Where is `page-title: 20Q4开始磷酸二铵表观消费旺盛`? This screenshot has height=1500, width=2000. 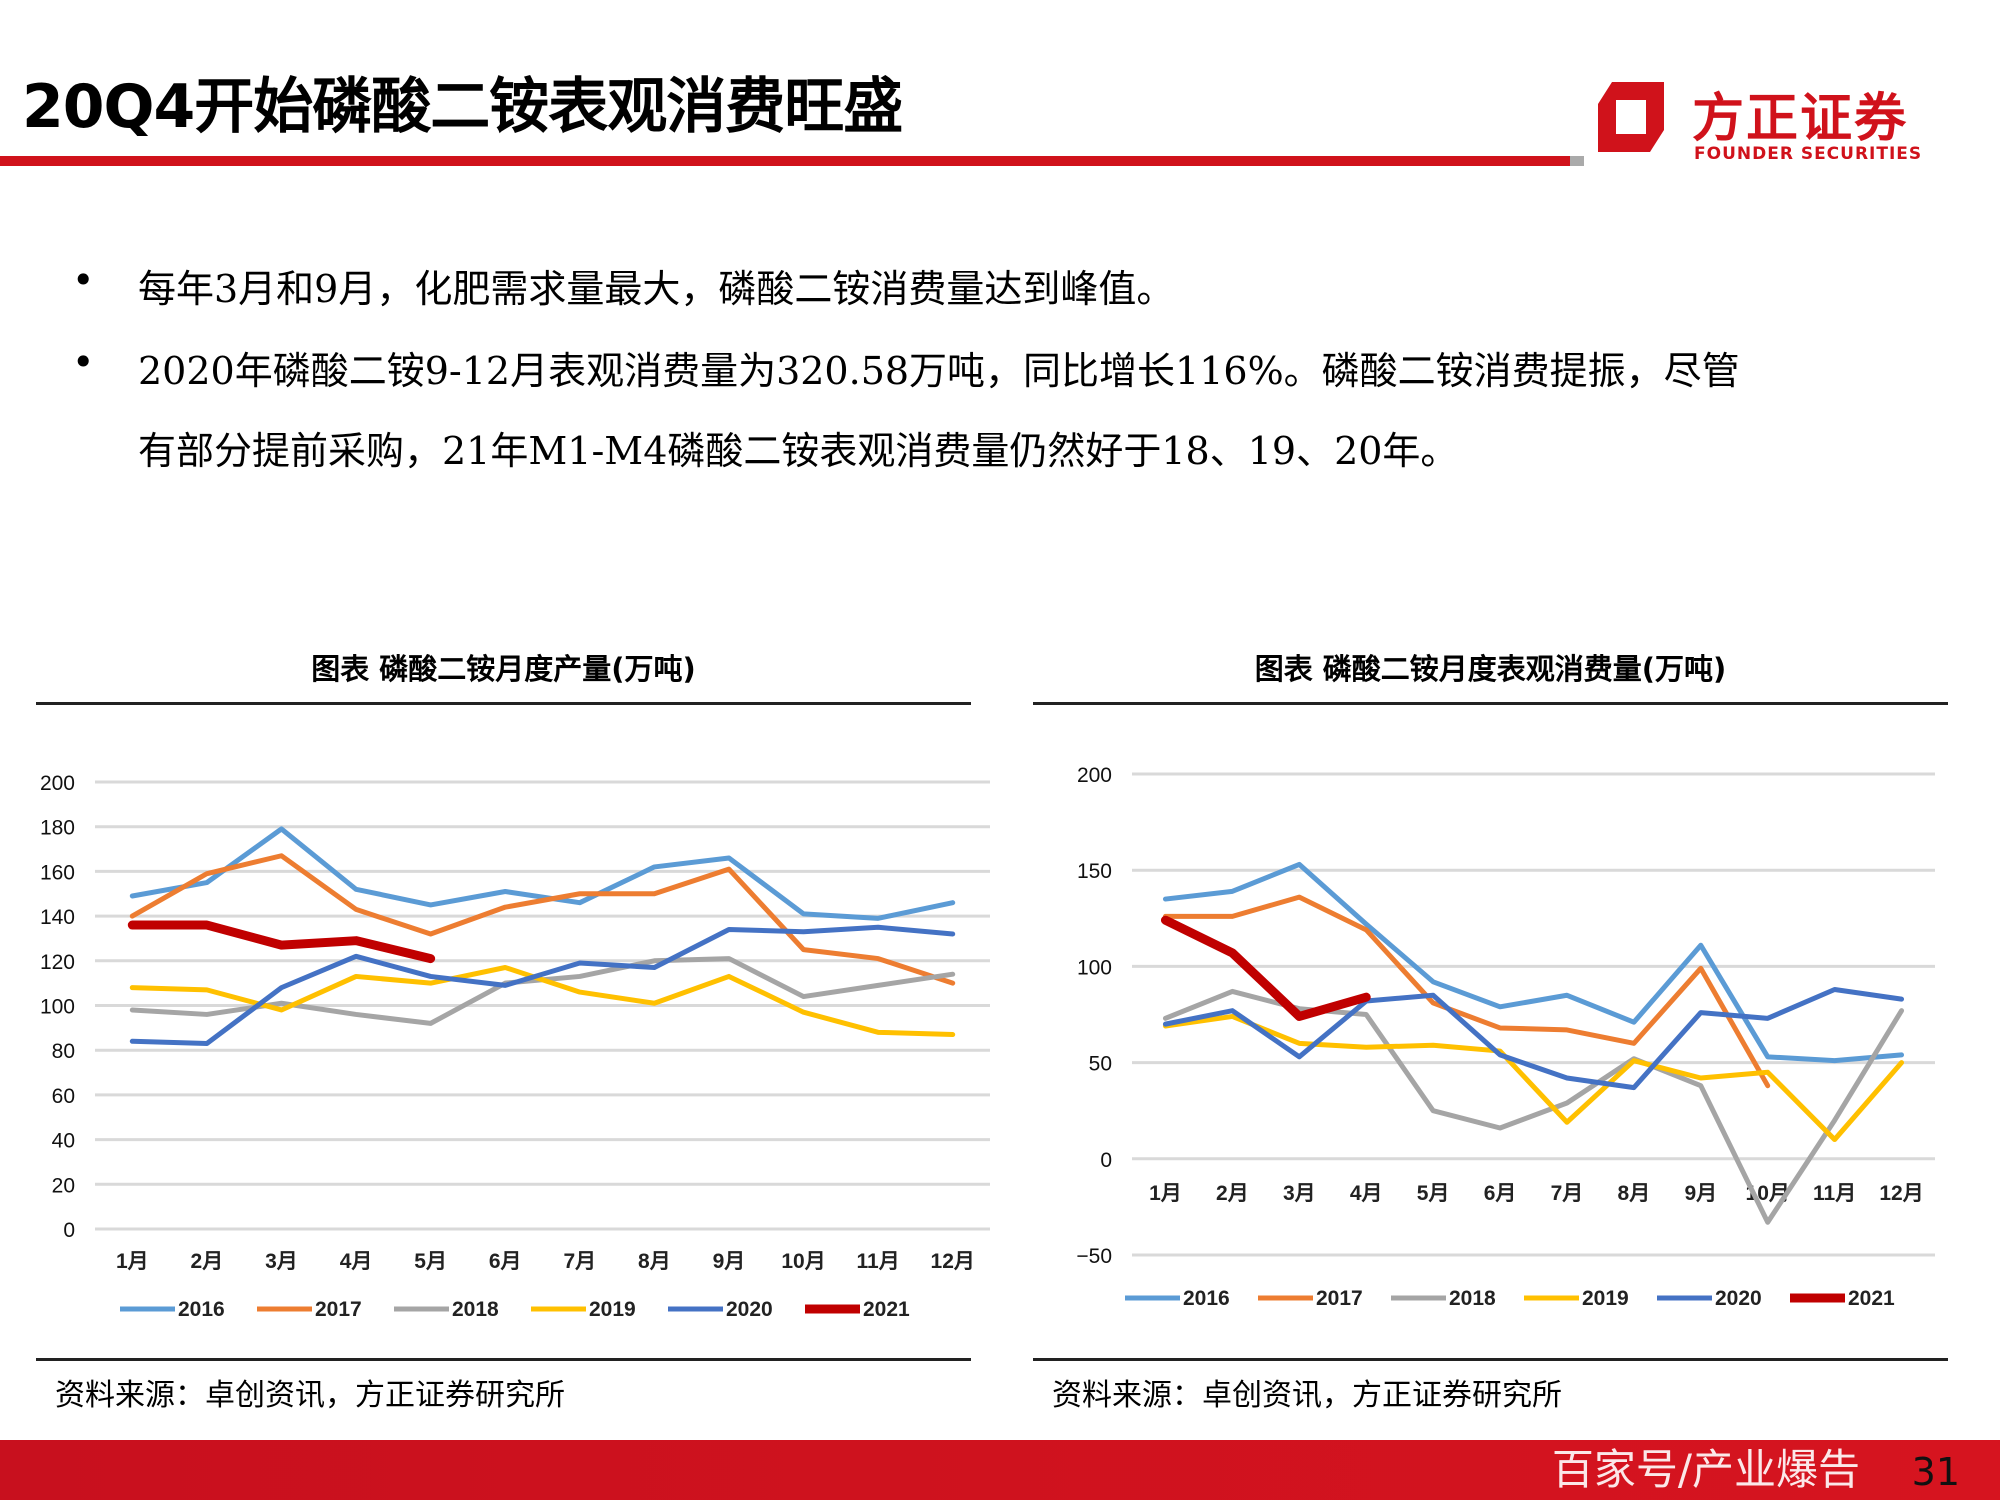 page-title: 20Q4开始磷酸二铵表观消费旺盛 is located at coordinates (462, 107).